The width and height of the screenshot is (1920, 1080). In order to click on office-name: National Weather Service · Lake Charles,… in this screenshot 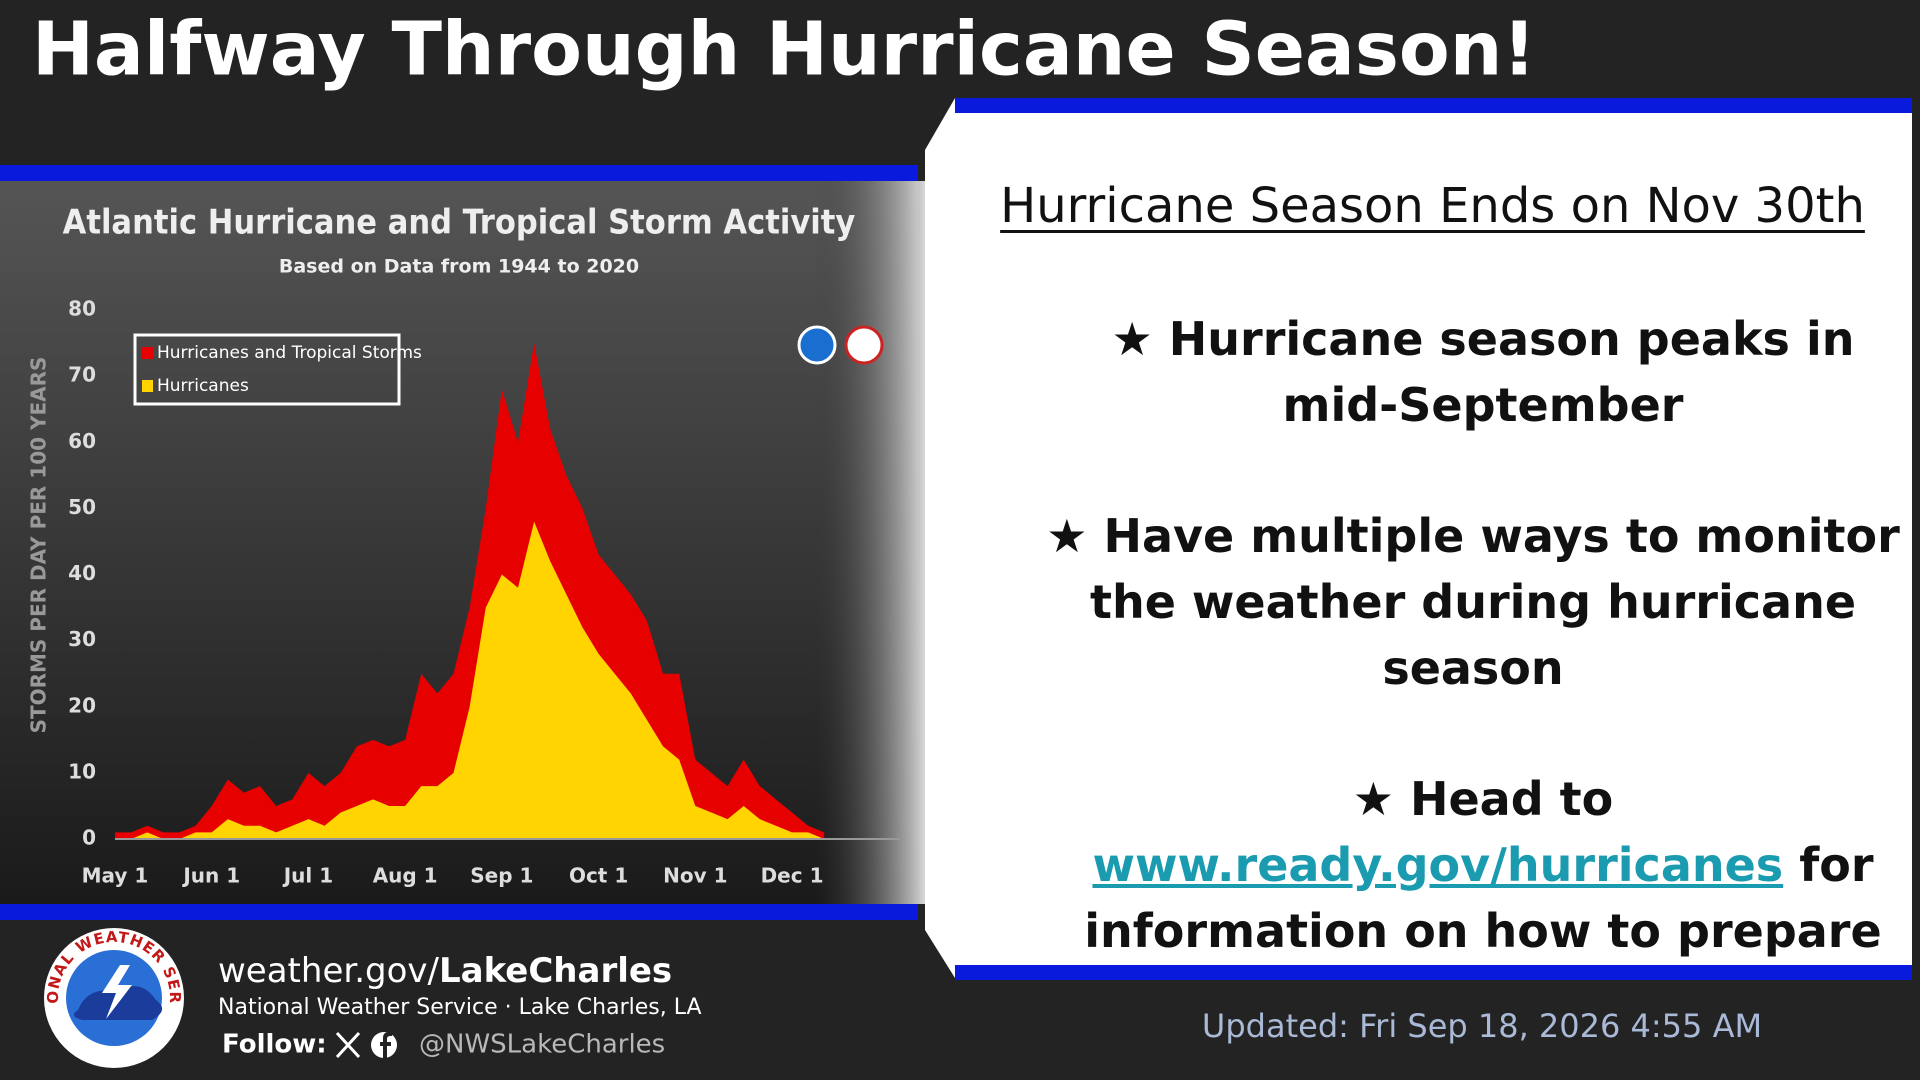, I will do `click(460, 1007)`.